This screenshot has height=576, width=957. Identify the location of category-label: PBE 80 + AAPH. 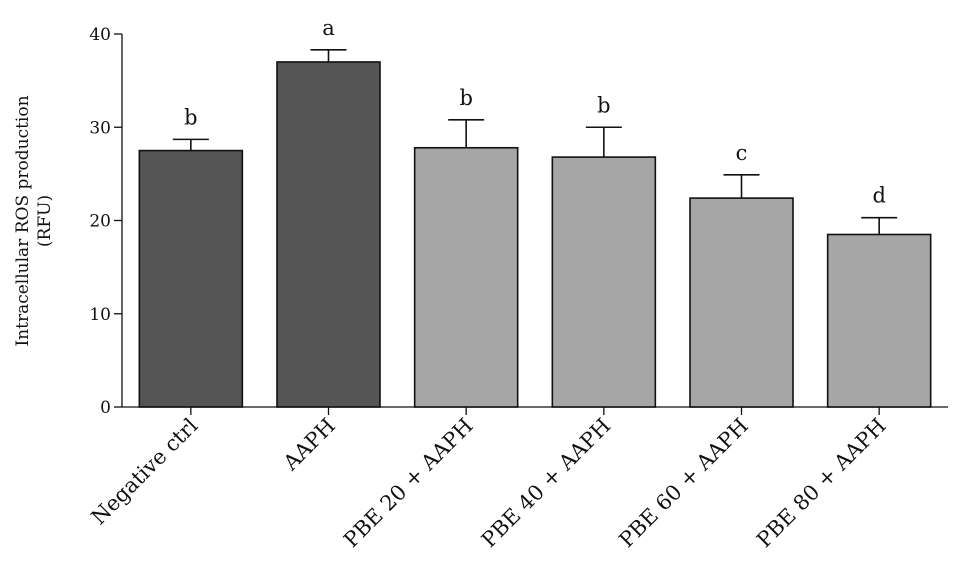
(821, 483).